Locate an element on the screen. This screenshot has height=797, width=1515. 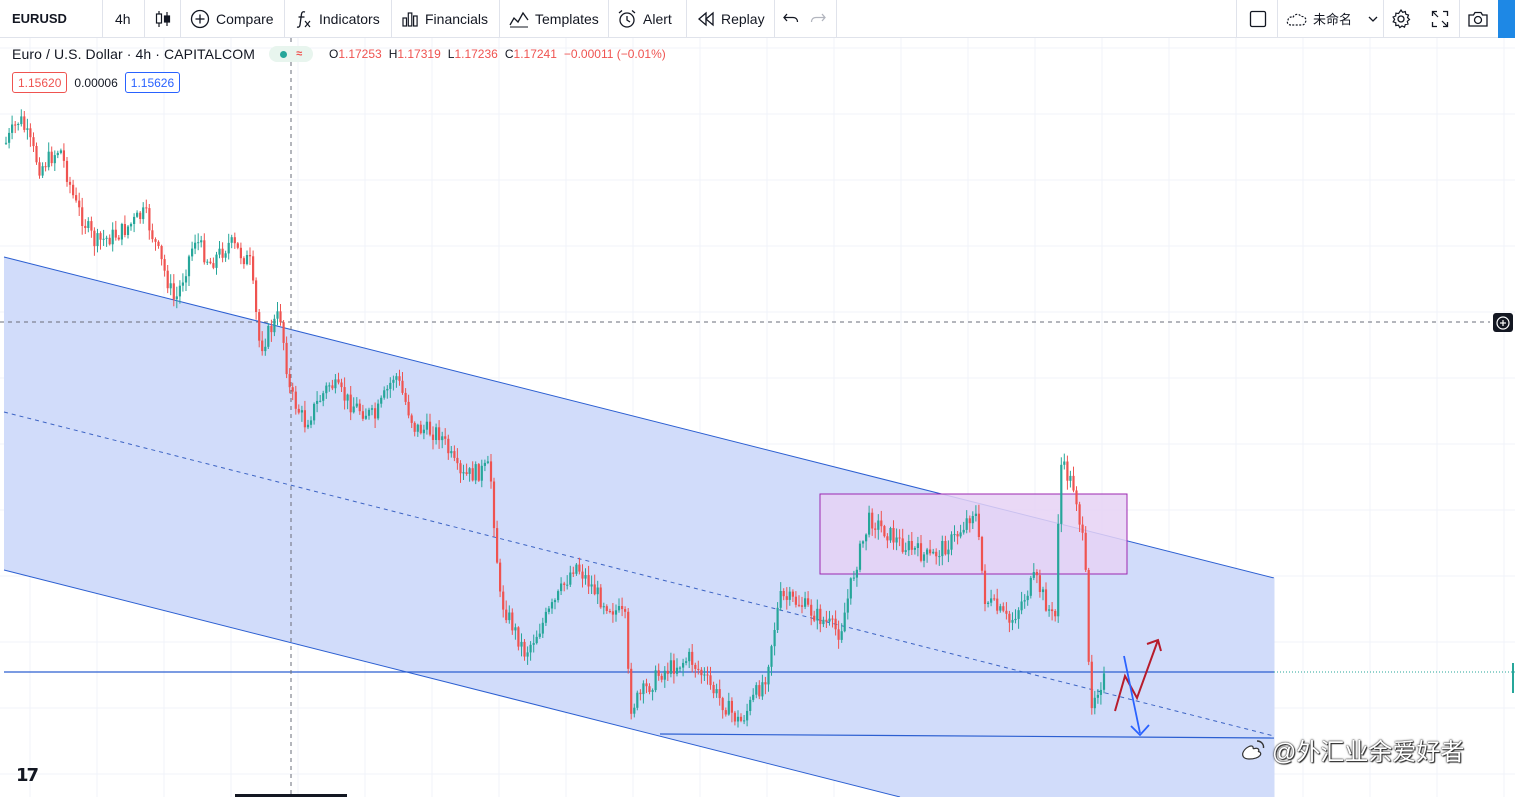
interval-button: 4h is located at coordinates (123, 18).